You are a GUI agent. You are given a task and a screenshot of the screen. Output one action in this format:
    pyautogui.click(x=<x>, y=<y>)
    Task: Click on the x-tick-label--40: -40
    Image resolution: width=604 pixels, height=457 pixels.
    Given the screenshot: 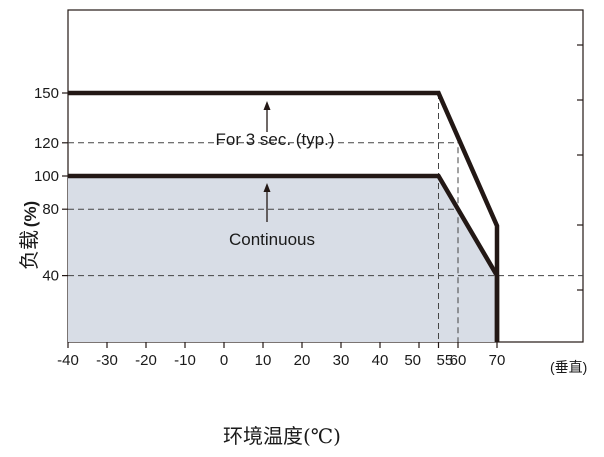 What is the action you would take?
    pyautogui.click(x=68, y=360)
    